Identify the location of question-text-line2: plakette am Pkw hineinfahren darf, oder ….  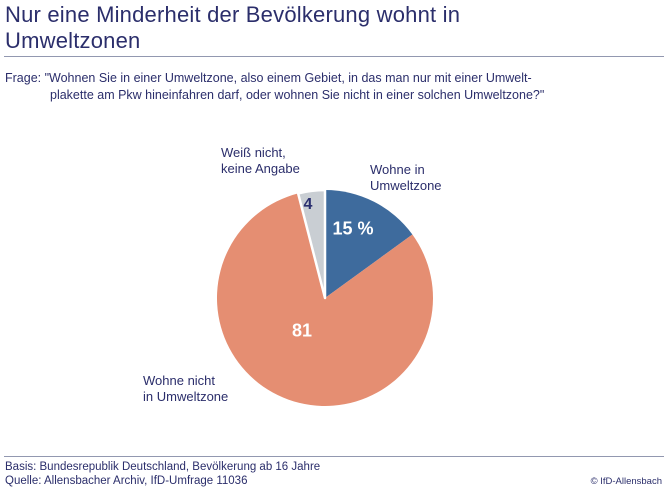
(297, 95).